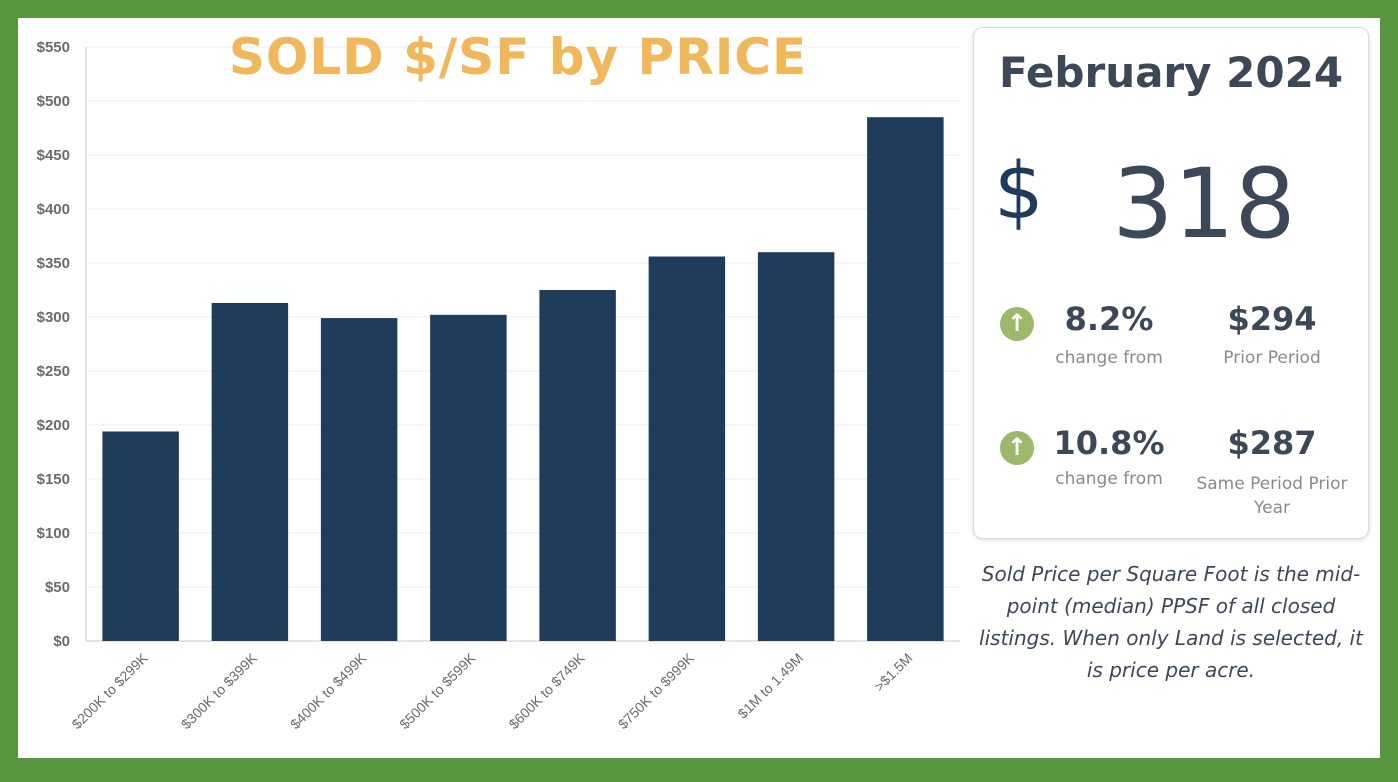  What do you see at coordinates (53, 209) in the screenshot?
I see `y-tick-label: $400` at bounding box center [53, 209].